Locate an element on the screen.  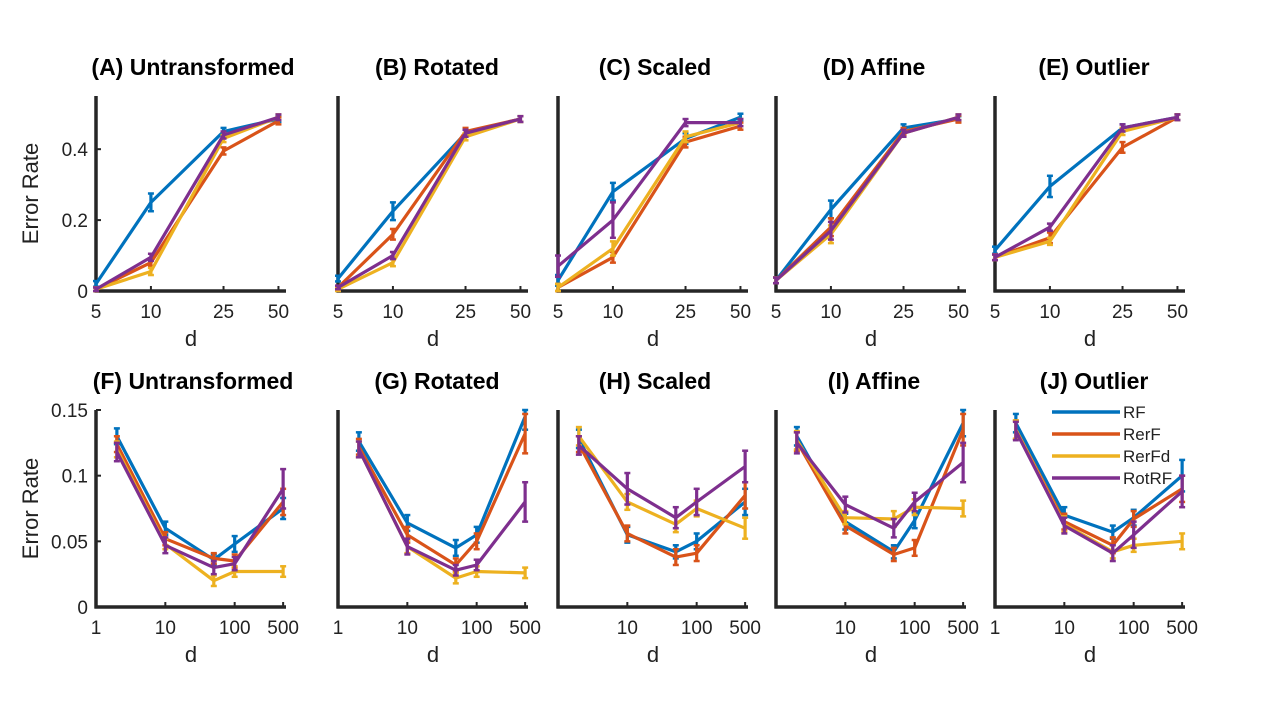
panel-g-rotated: (G) Rotated 1 10 100 500 d is located at coordinates (437, 517).